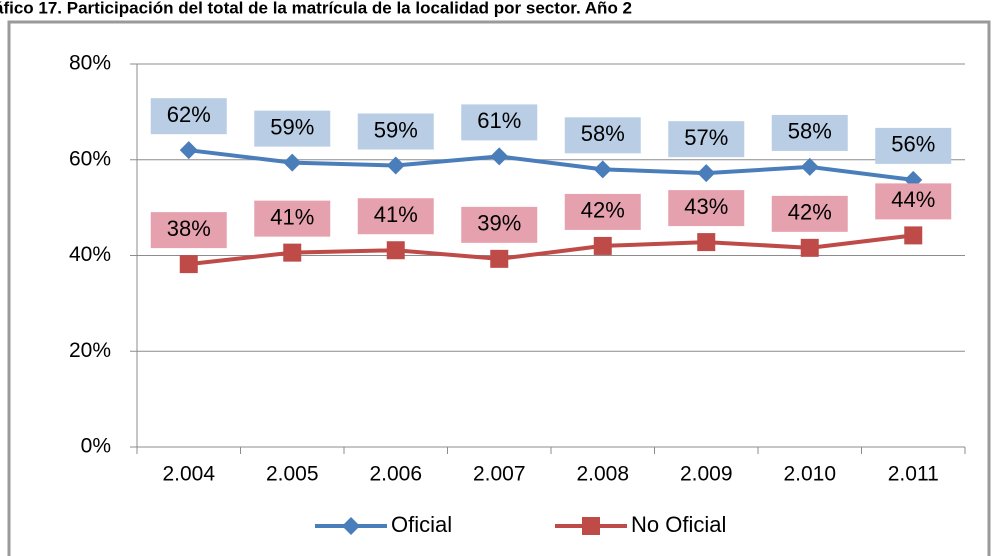  I want to click on data-label: 44%, so click(913, 199).